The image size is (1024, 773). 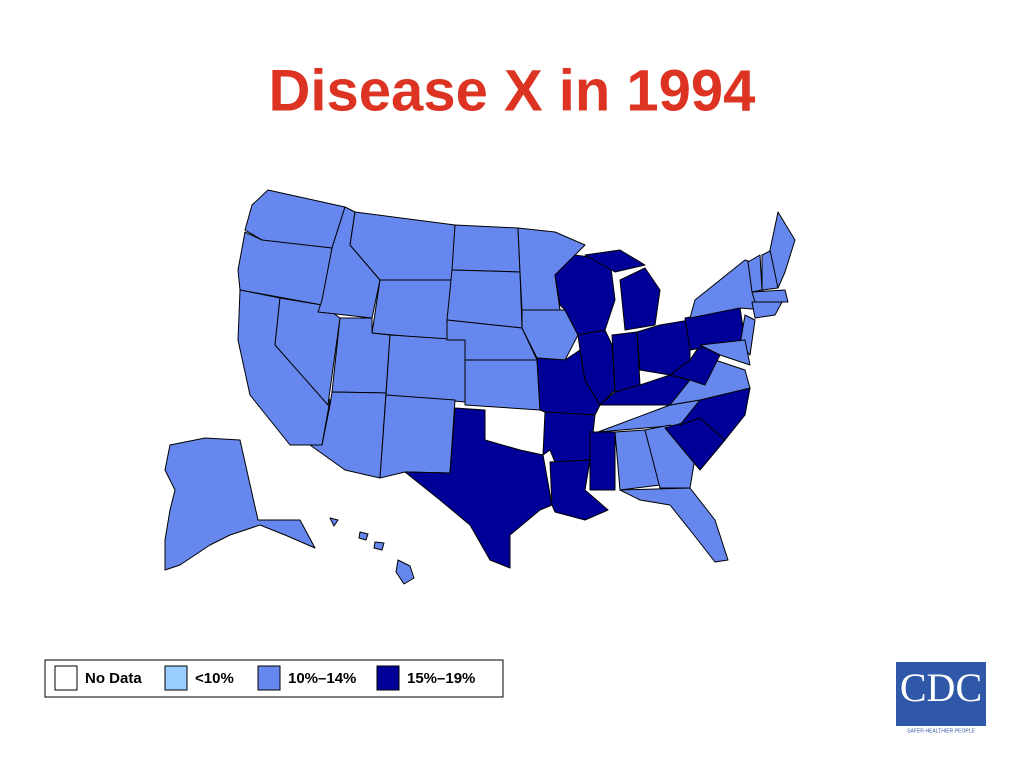 I want to click on logo-tagline: SAFER·HEALTHIER·PEOPLE, so click(x=941, y=731).